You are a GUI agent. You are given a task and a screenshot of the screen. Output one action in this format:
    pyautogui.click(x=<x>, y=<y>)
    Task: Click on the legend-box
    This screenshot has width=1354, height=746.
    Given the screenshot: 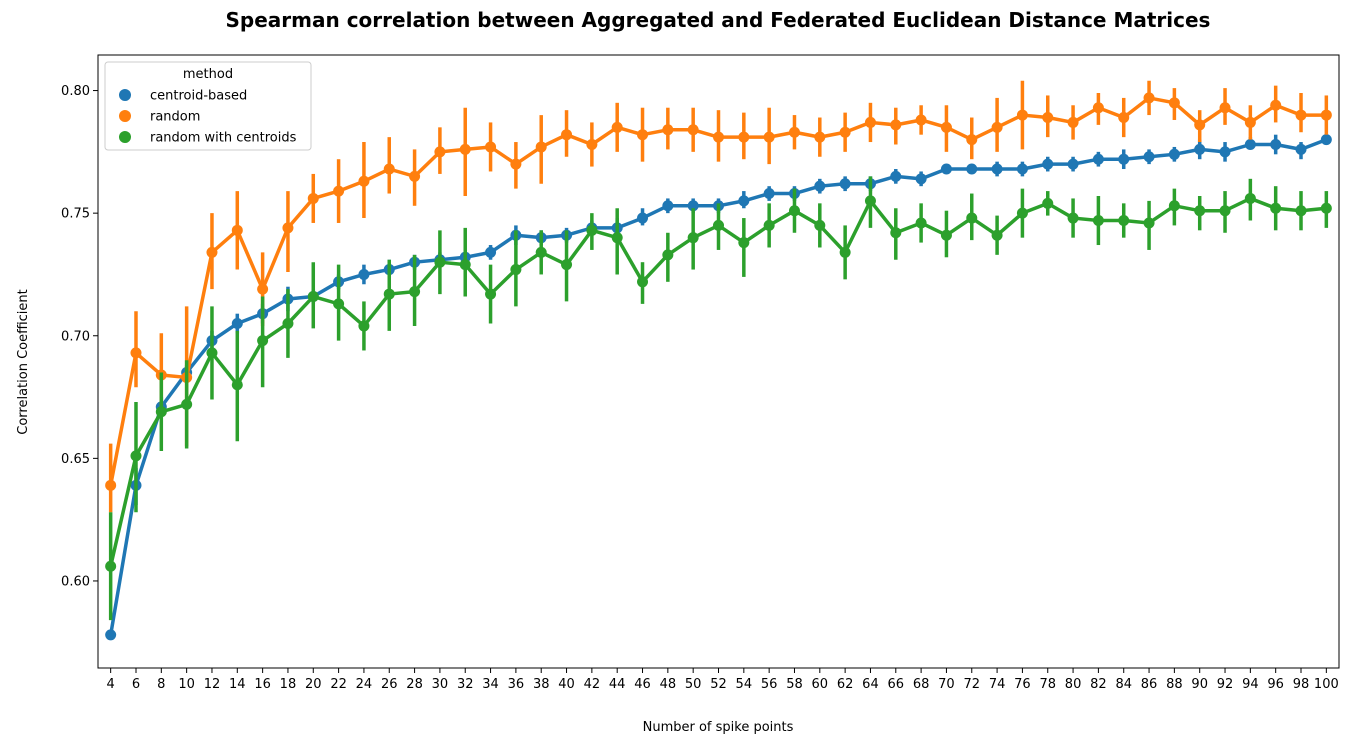 What is the action you would take?
    pyautogui.click(x=208, y=106)
    